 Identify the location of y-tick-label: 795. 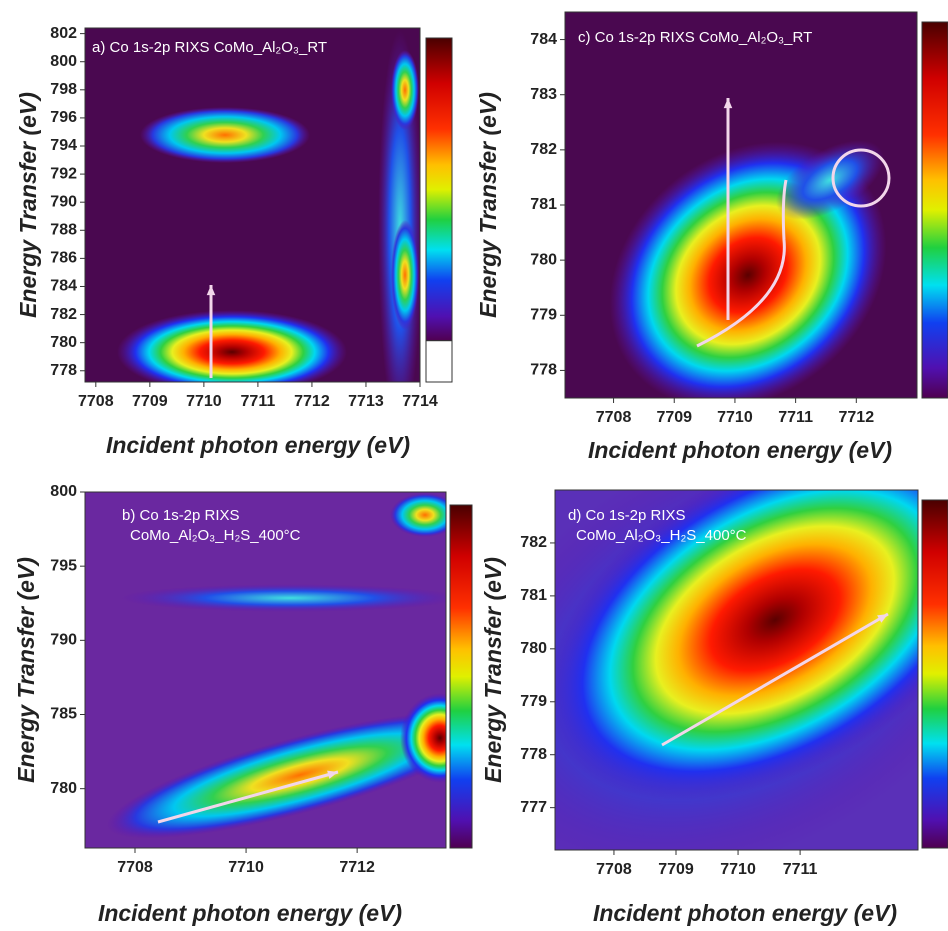
(63, 565).